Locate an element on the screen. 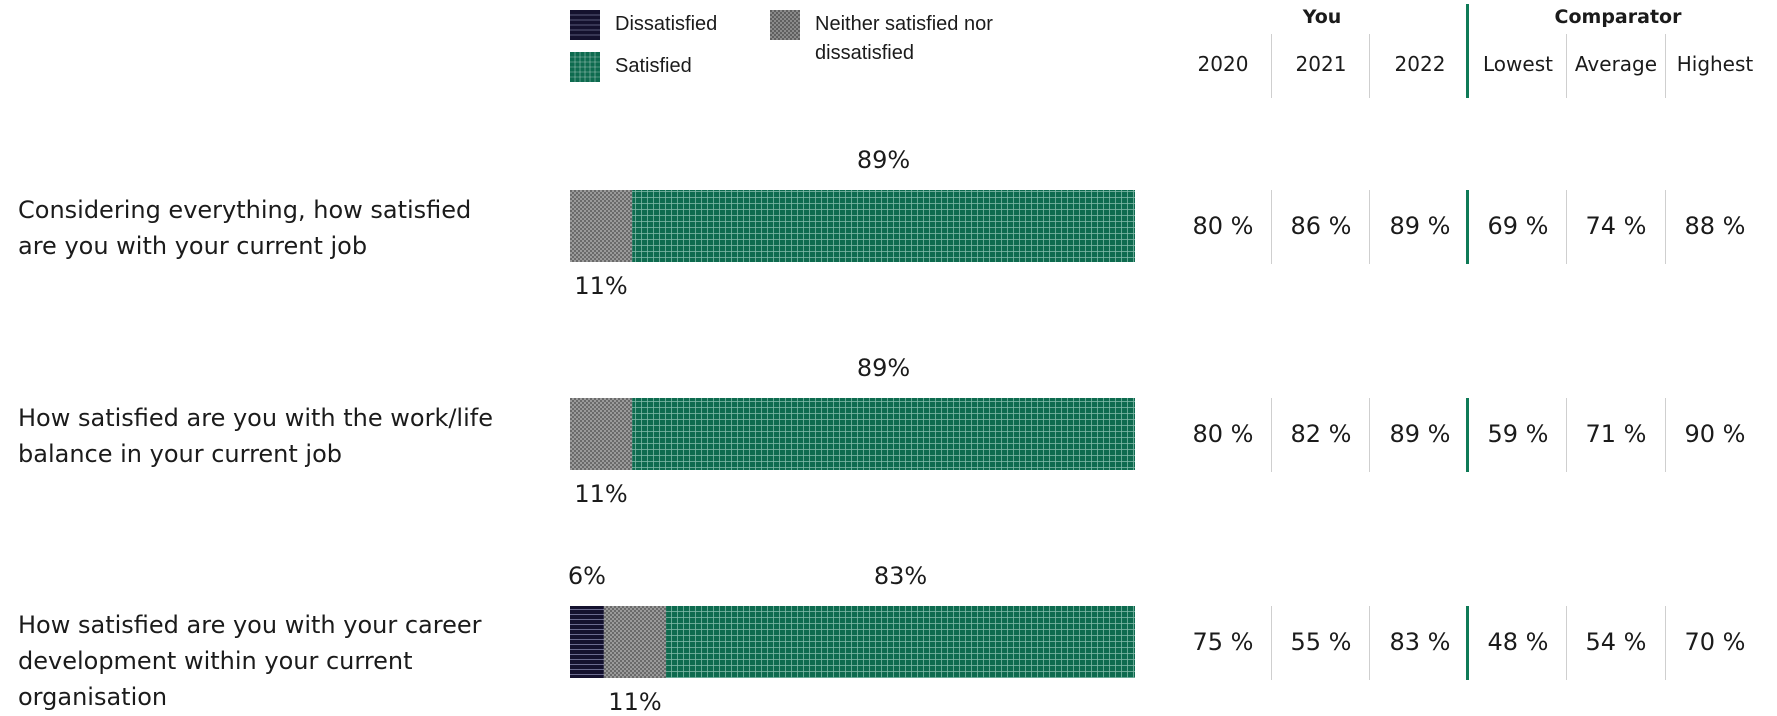 This screenshot has width=1777, height=716. value-cell-lowest-row-3: 48 % is located at coordinates (1518, 642).